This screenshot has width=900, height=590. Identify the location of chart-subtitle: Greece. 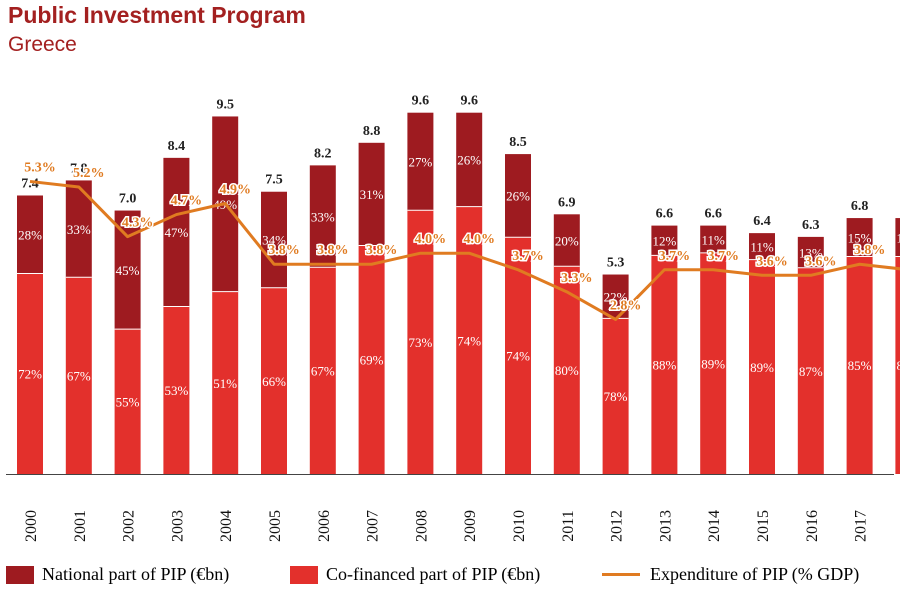
(42, 44).